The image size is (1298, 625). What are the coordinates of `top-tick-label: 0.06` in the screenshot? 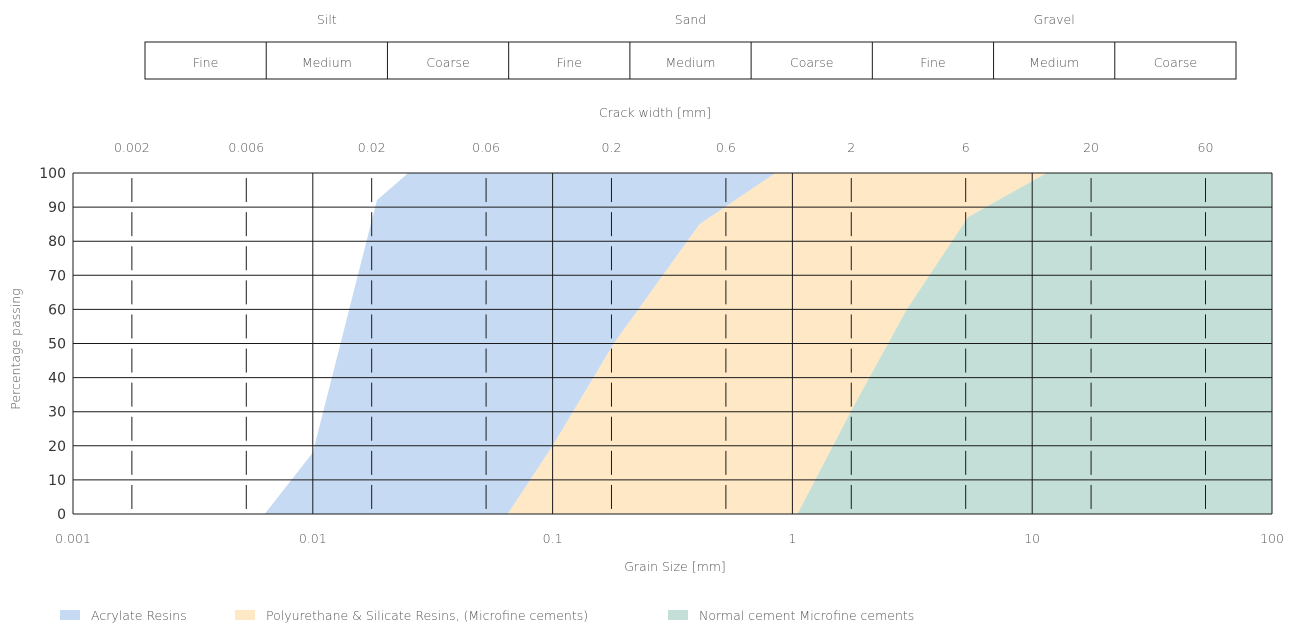 It's located at (486, 147).